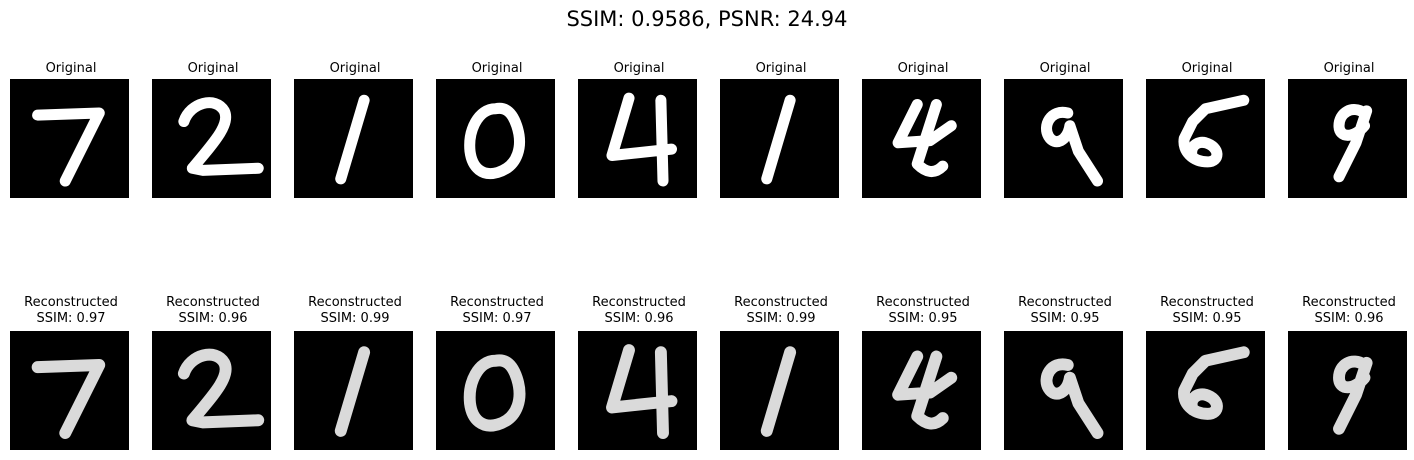  What do you see at coordinates (707, 19) in the screenshot?
I see `figure-suptitle: SSIM: 0.9586, PSNR: 24.94` at bounding box center [707, 19].